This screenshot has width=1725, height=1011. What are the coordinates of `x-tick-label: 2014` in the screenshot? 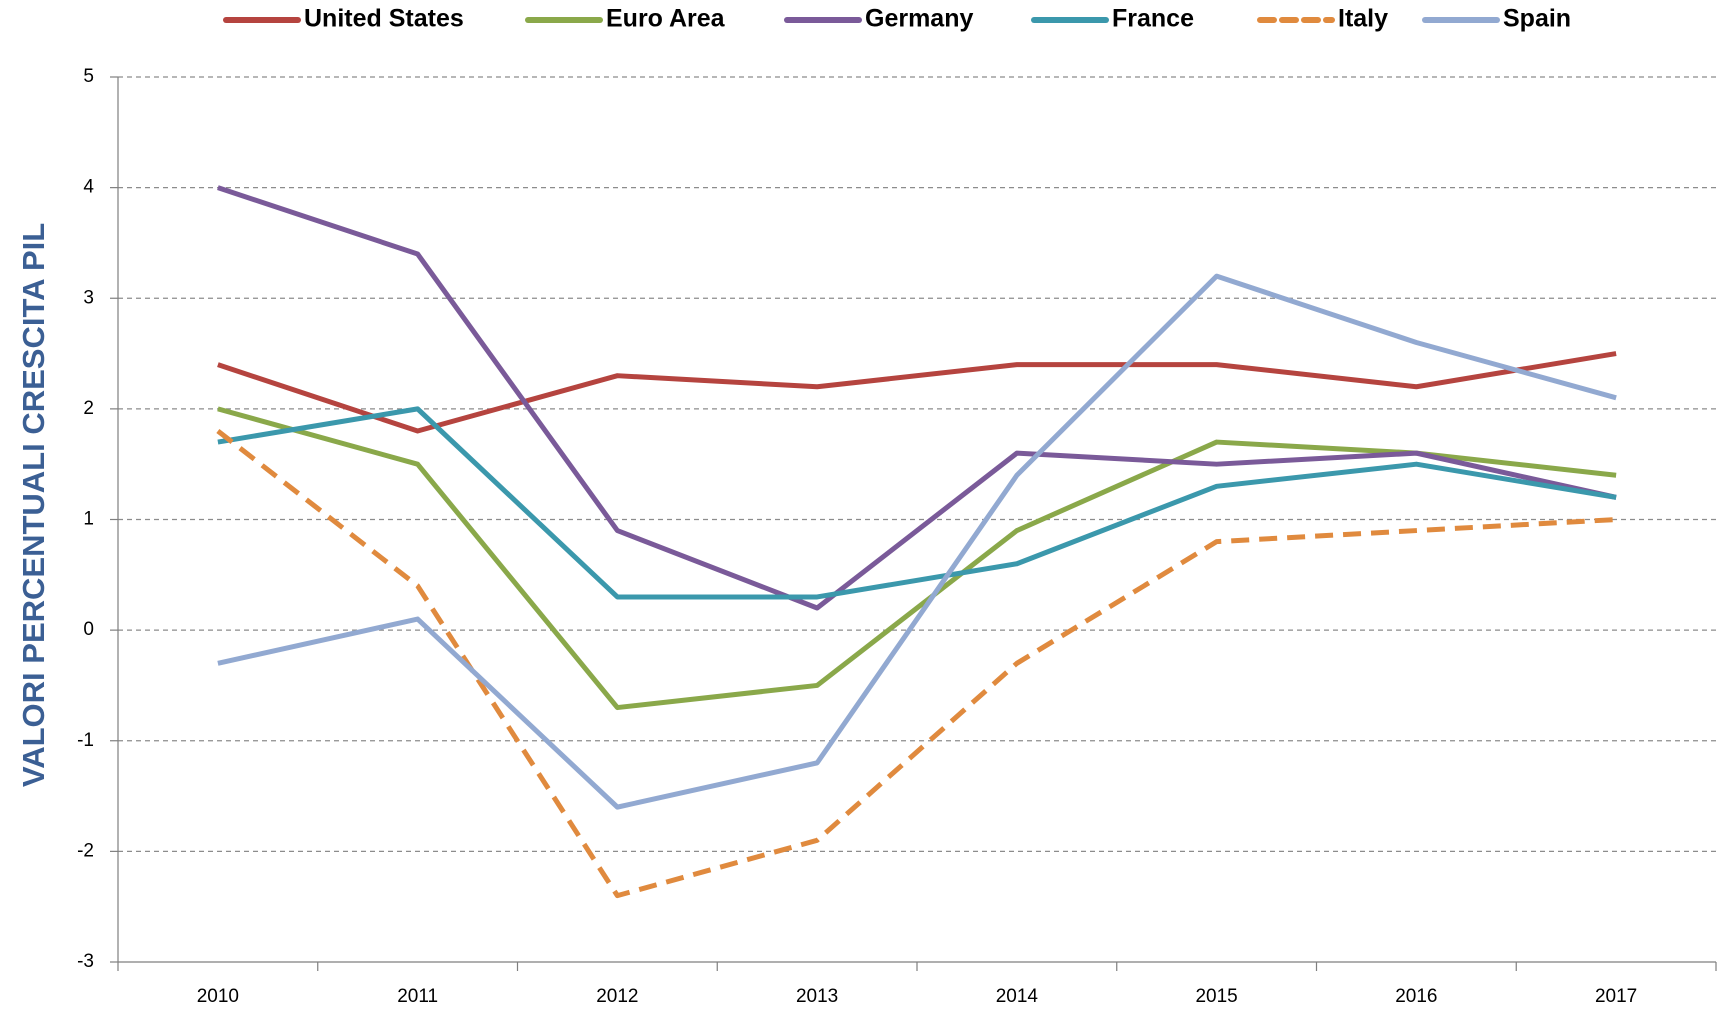 It's located at (1017, 996).